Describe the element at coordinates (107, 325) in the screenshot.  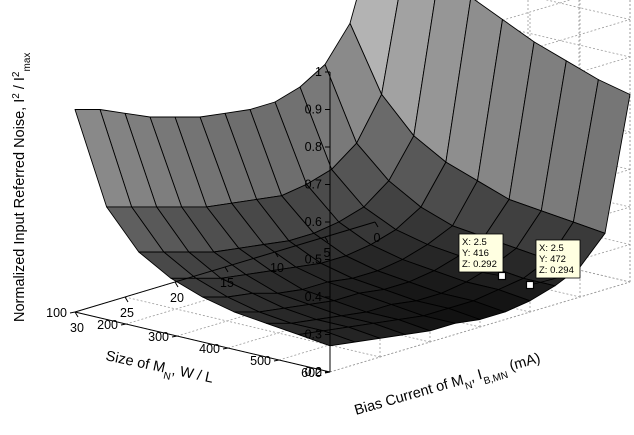
I see `y-tick-label: 200` at that location.